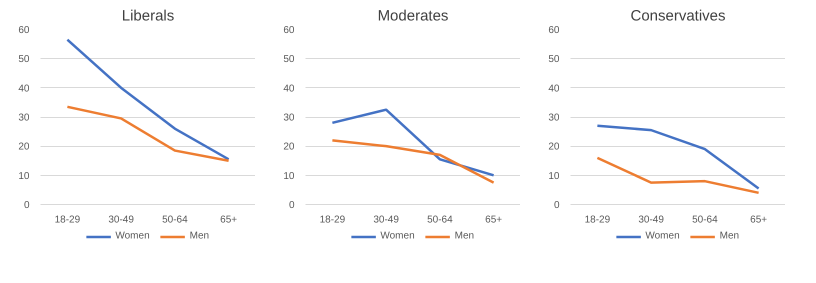 This screenshot has width=816, height=283. I want to click on chart-title: Liberals, so click(148, 16).